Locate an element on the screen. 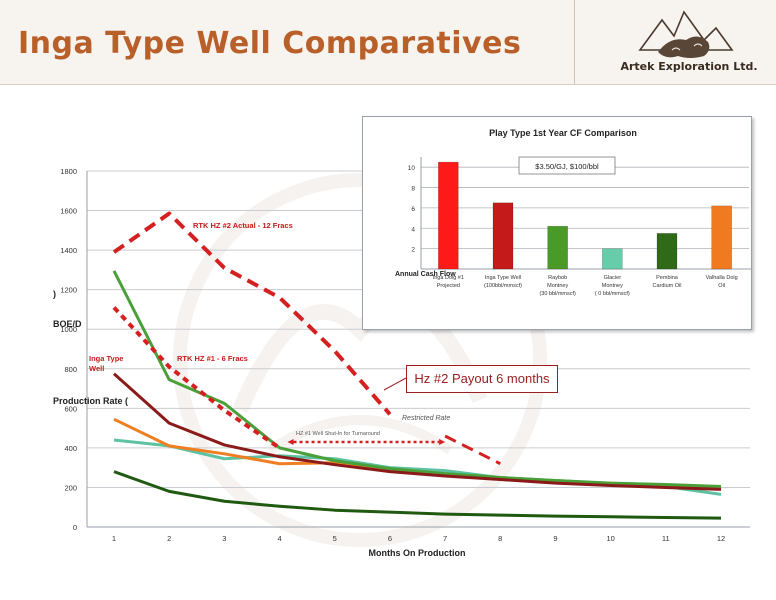  inset-chart-title: Play Type 1st Year CF Comparison is located at coordinates (563, 133).